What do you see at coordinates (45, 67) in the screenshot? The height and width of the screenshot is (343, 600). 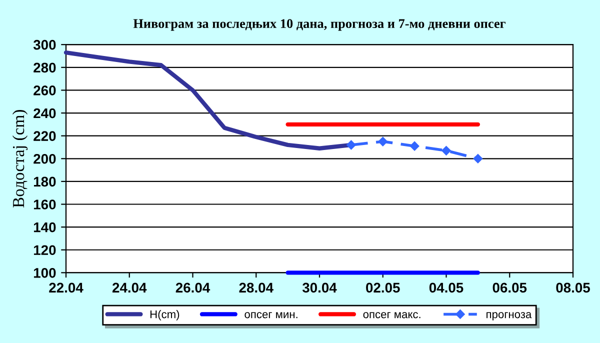 I see `y-tick-label: 280` at bounding box center [45, 67].